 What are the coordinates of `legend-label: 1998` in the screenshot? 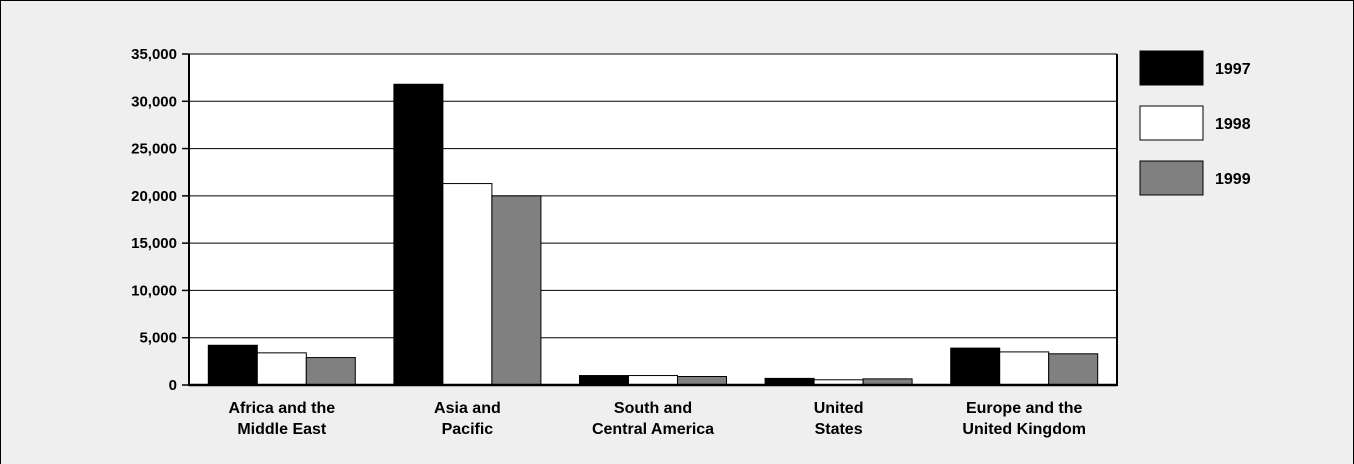 It's located at (1233, 124).